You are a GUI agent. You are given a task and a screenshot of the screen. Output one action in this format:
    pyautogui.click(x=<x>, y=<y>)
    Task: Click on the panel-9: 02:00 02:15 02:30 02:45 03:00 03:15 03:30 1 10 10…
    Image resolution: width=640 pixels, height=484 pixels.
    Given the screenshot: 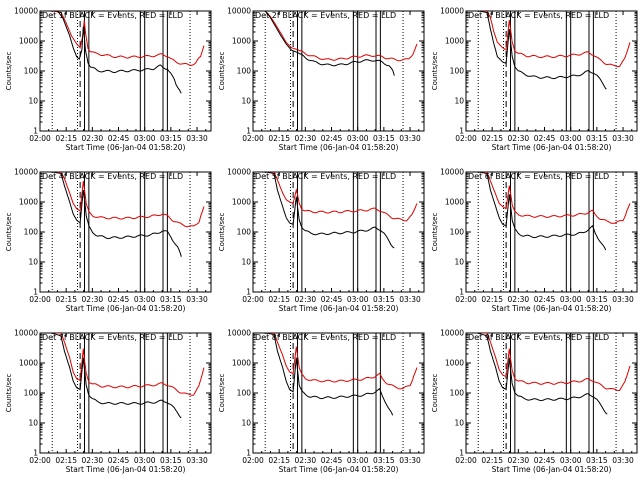 What is the action you would take?
    pyautogui.click(x=534, y=401)
    